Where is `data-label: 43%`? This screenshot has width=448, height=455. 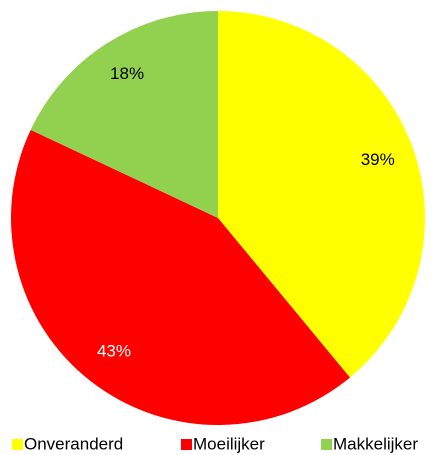 data-label: 43% is located at coordinates (114, 351).